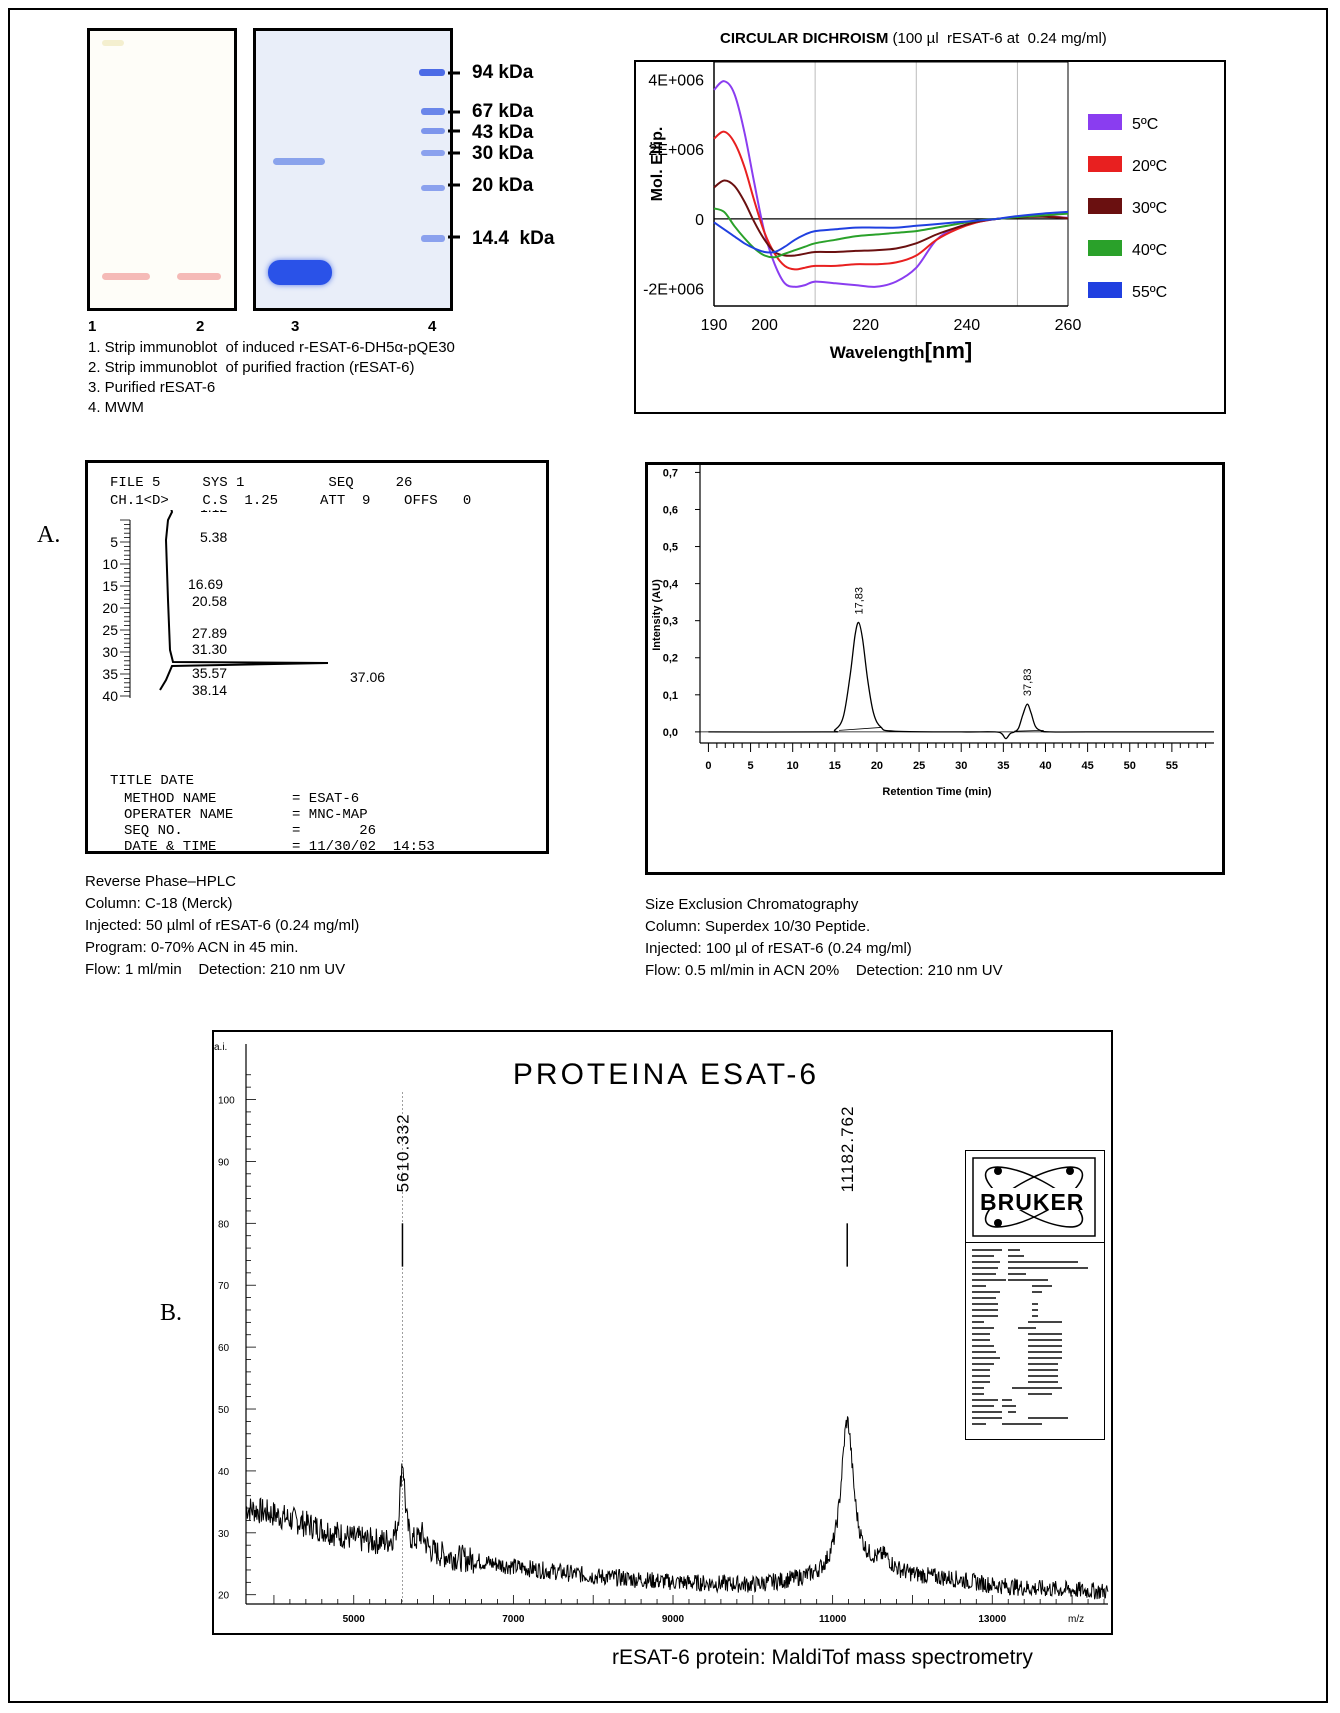  Describe the element at coordinates (778, 948) in the screenshot. I see `sec-caption-3: Injected: 100 µl of rESAT-6 (0.24 mg/ml)` at that location.